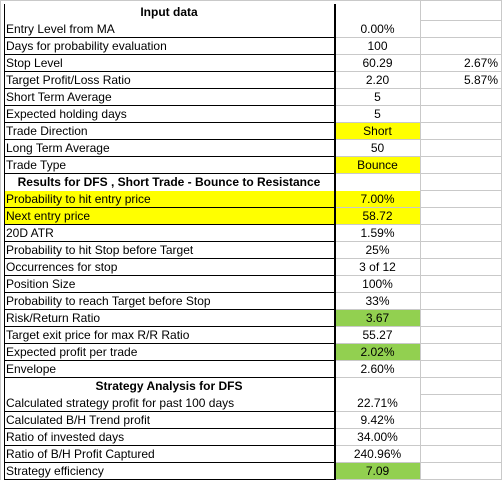  Describe the element at coordinates (377, 352) in the screenshot. I see `row-value-expected-profit-per-trade: 2.02%` at that location.